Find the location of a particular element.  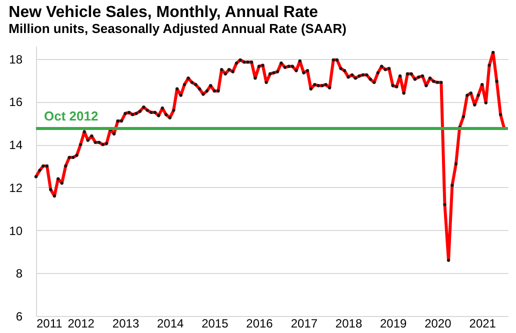

y-tick-label: 8 is located at coordinates (19, 273).